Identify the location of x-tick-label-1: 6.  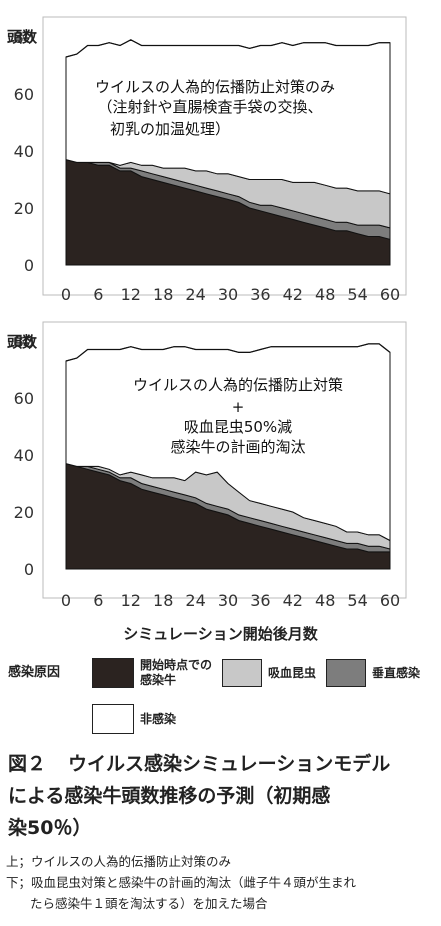
(98, 600).